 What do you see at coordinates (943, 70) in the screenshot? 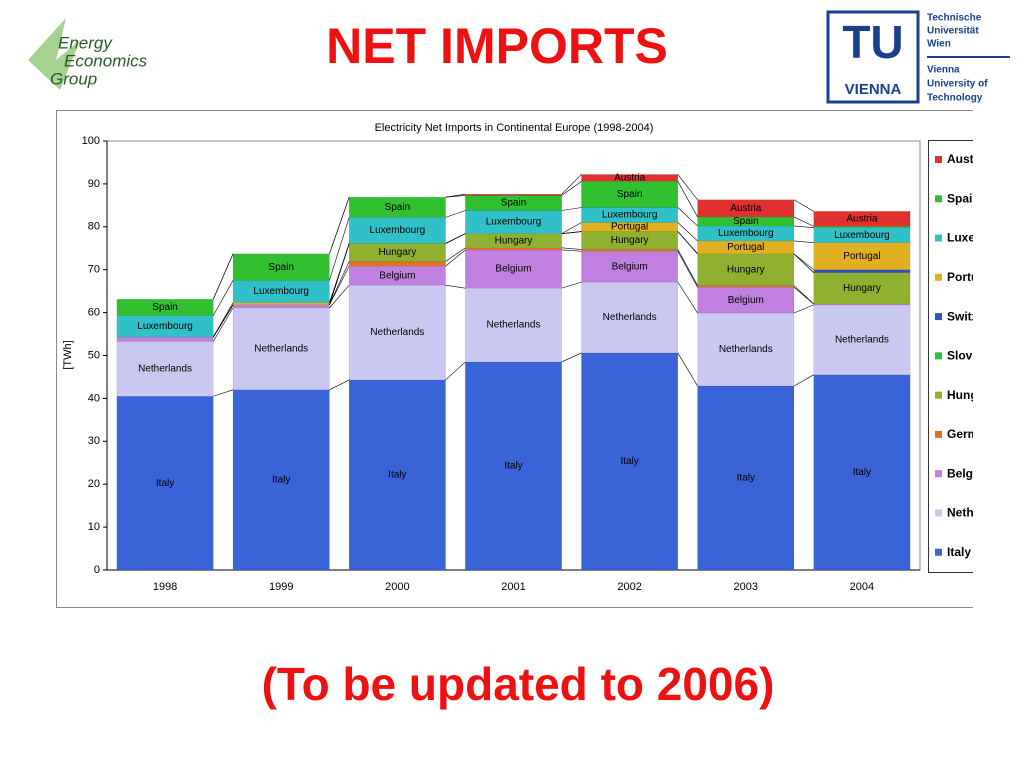
I see `logo-text: Vienna` at bounding box center [943, 70].